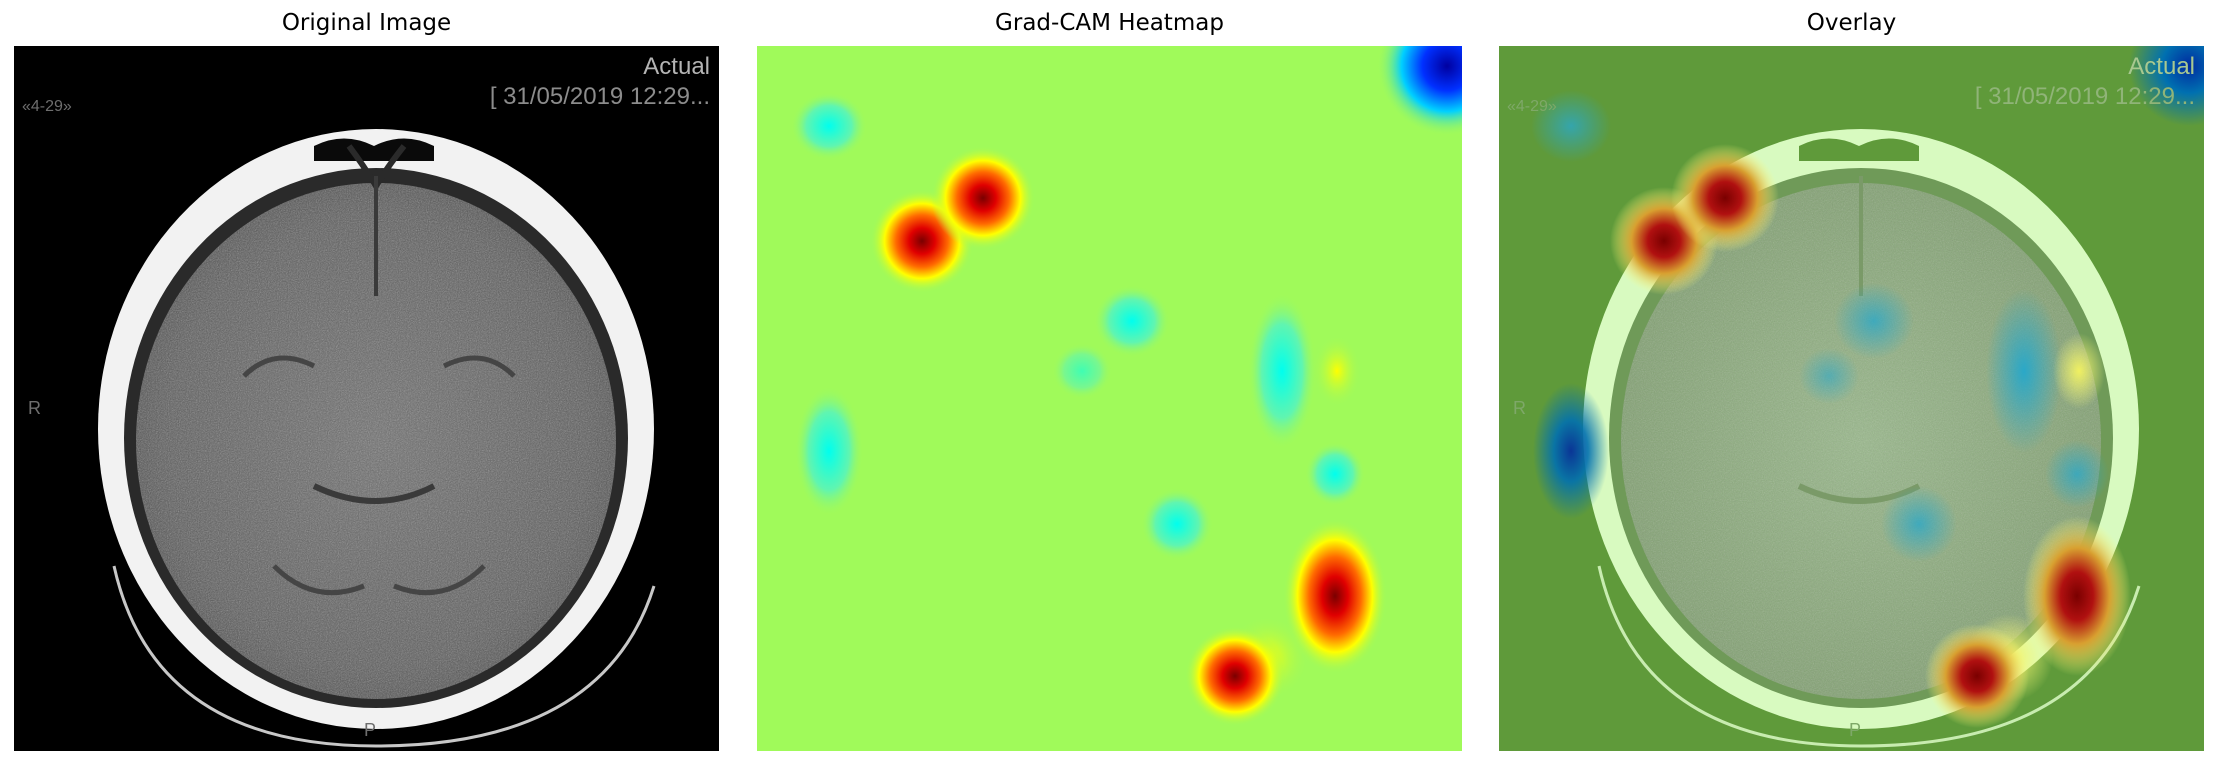 The image size is (2218, 765). Describe the element at coordinates (1851, 23) in the screenshot. I see `overlay-title: Overlay` at that location.